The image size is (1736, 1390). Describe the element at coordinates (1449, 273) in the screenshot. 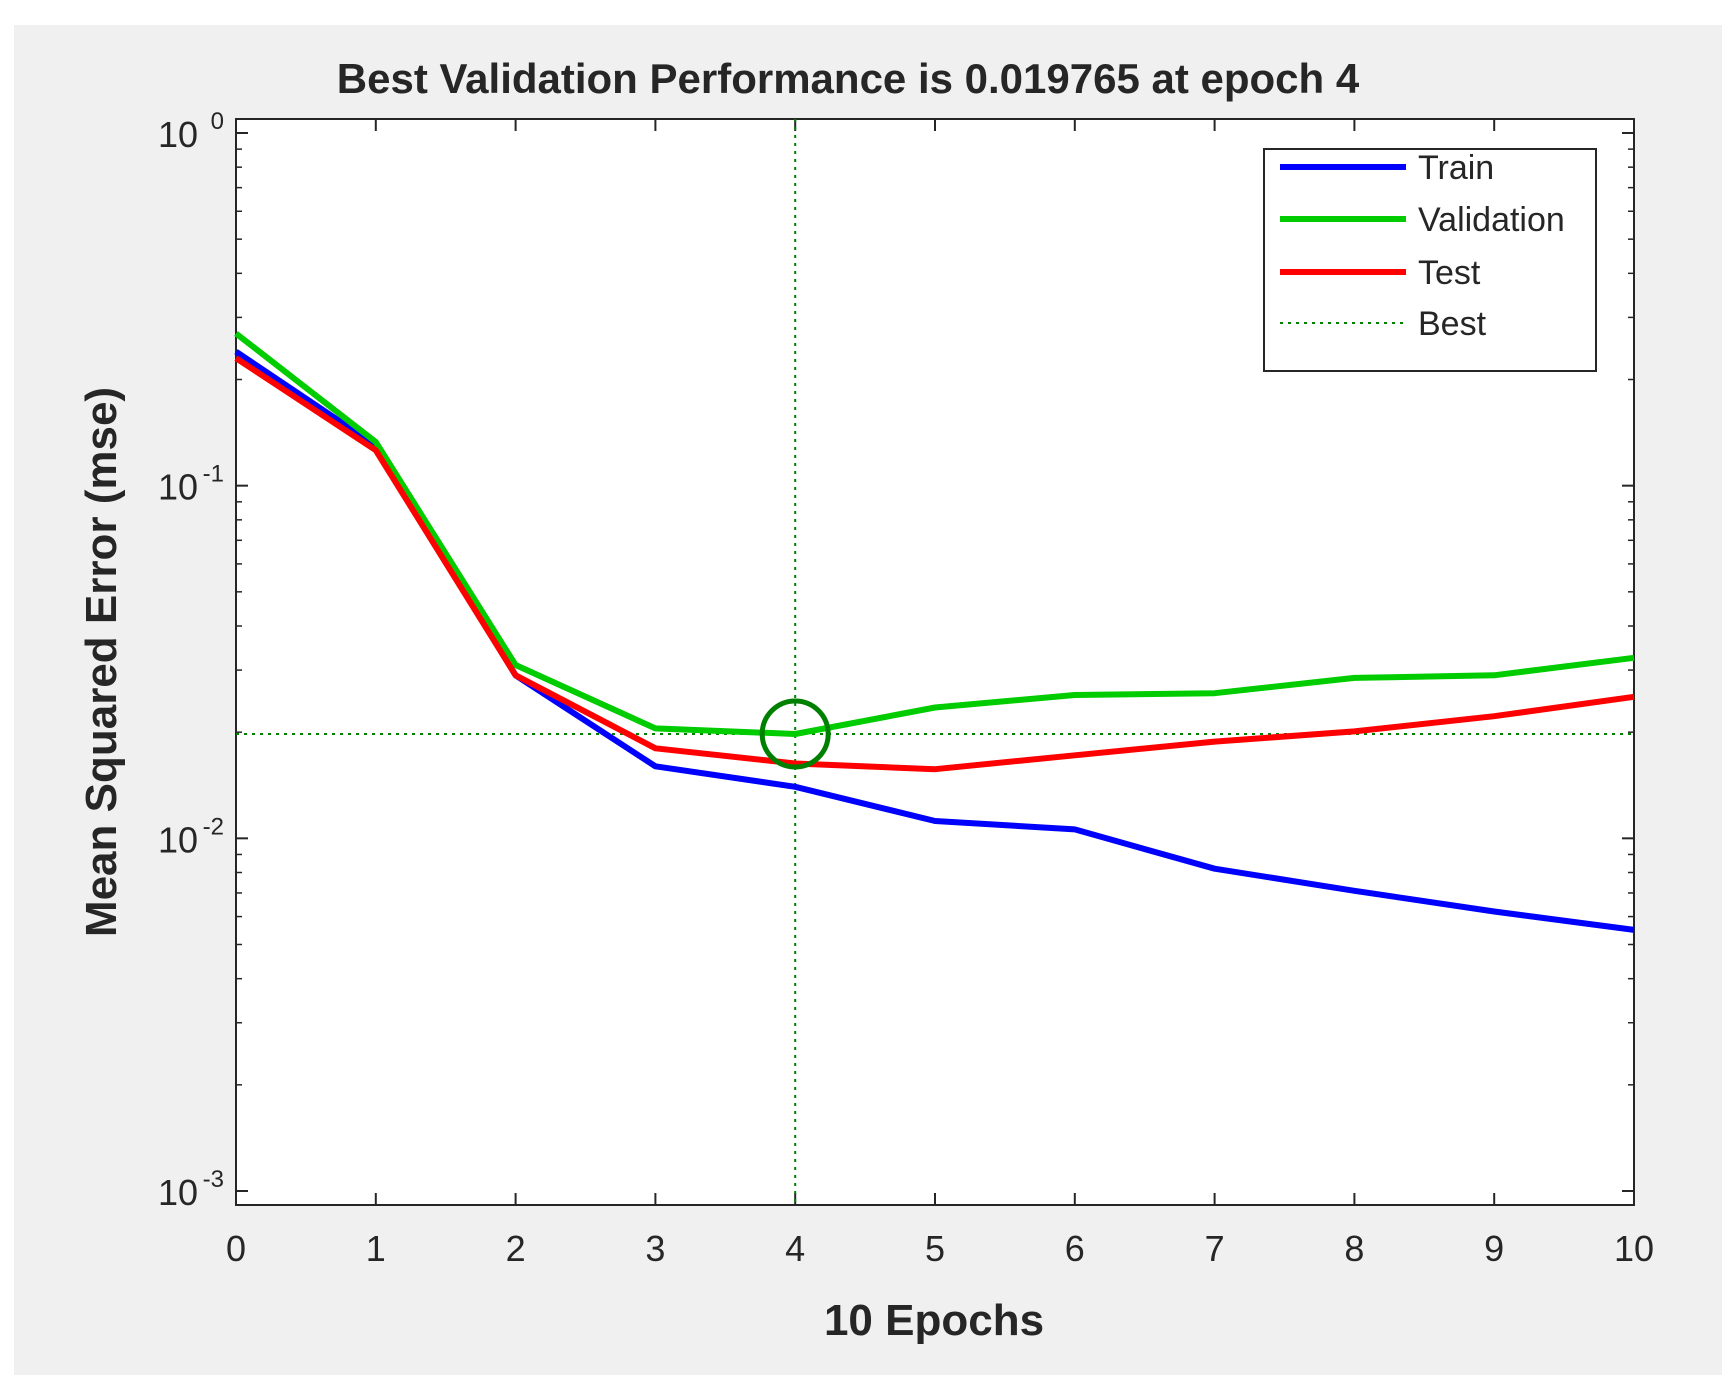

I see `legend-label-test: Test` at that location.